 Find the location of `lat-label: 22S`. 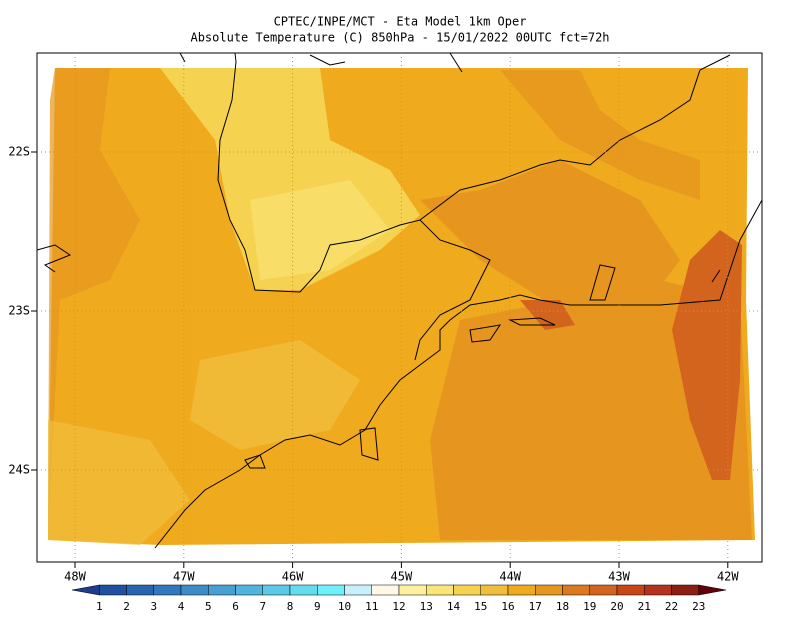

lat-label: 22S is located at coordinates (19, 152).